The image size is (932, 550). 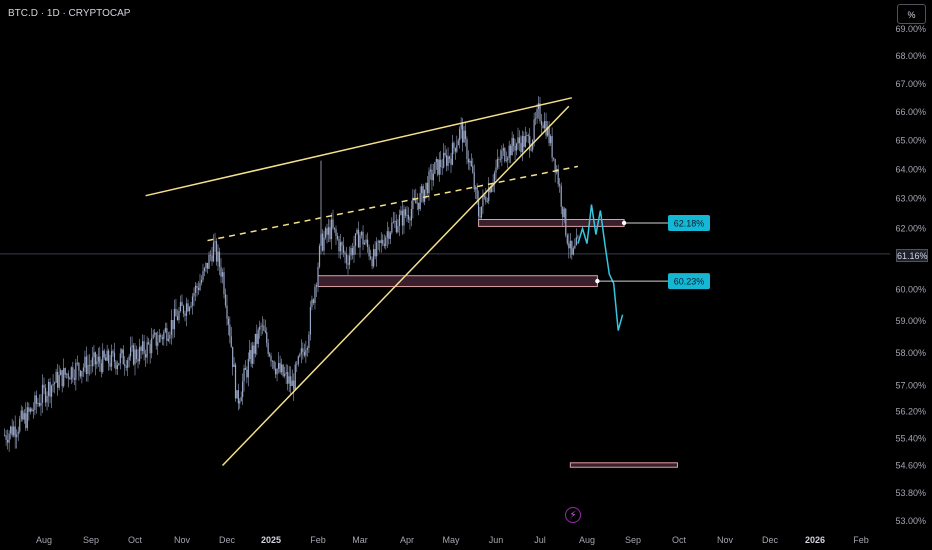 I want to click on level-label-1: 62.18%, so click(x=689, y=222).